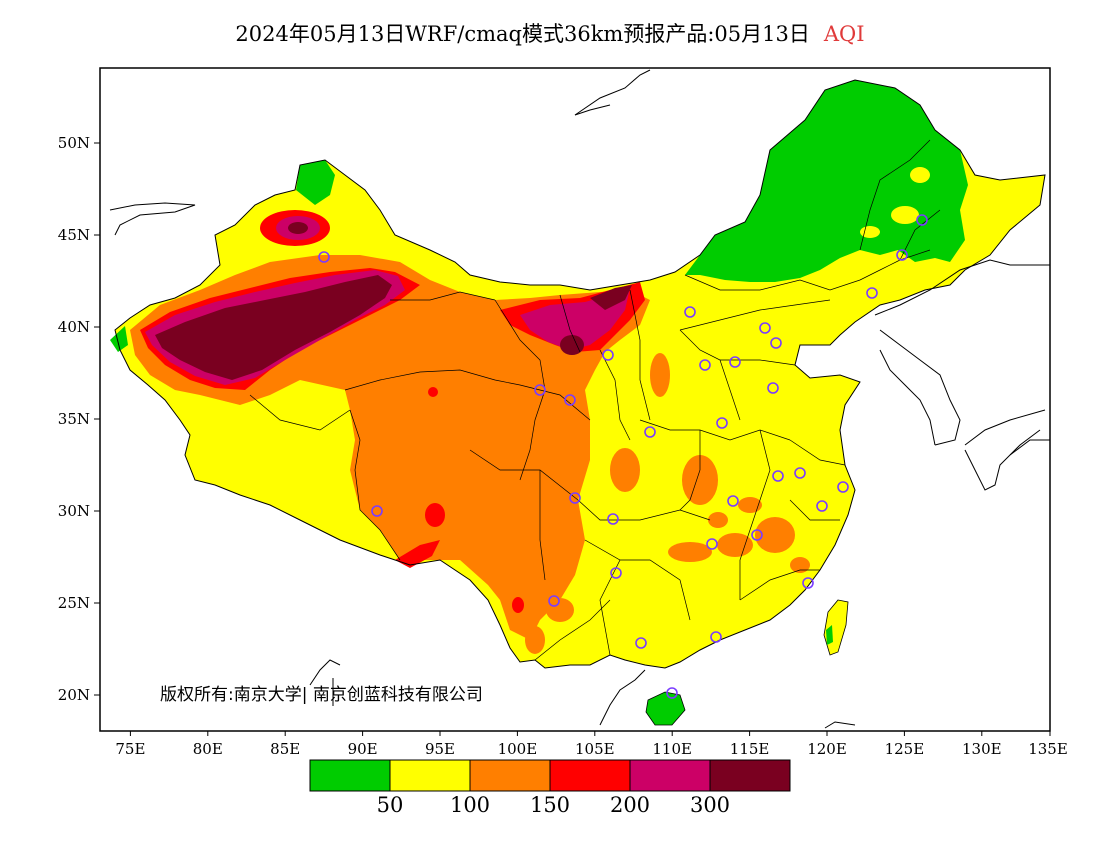 This screenshot has height=850, width=1100. What do you see at coordinates (982, 749) in the screenshot?
I see `x-tick-label: 130E` at bounding box center [982, 749].